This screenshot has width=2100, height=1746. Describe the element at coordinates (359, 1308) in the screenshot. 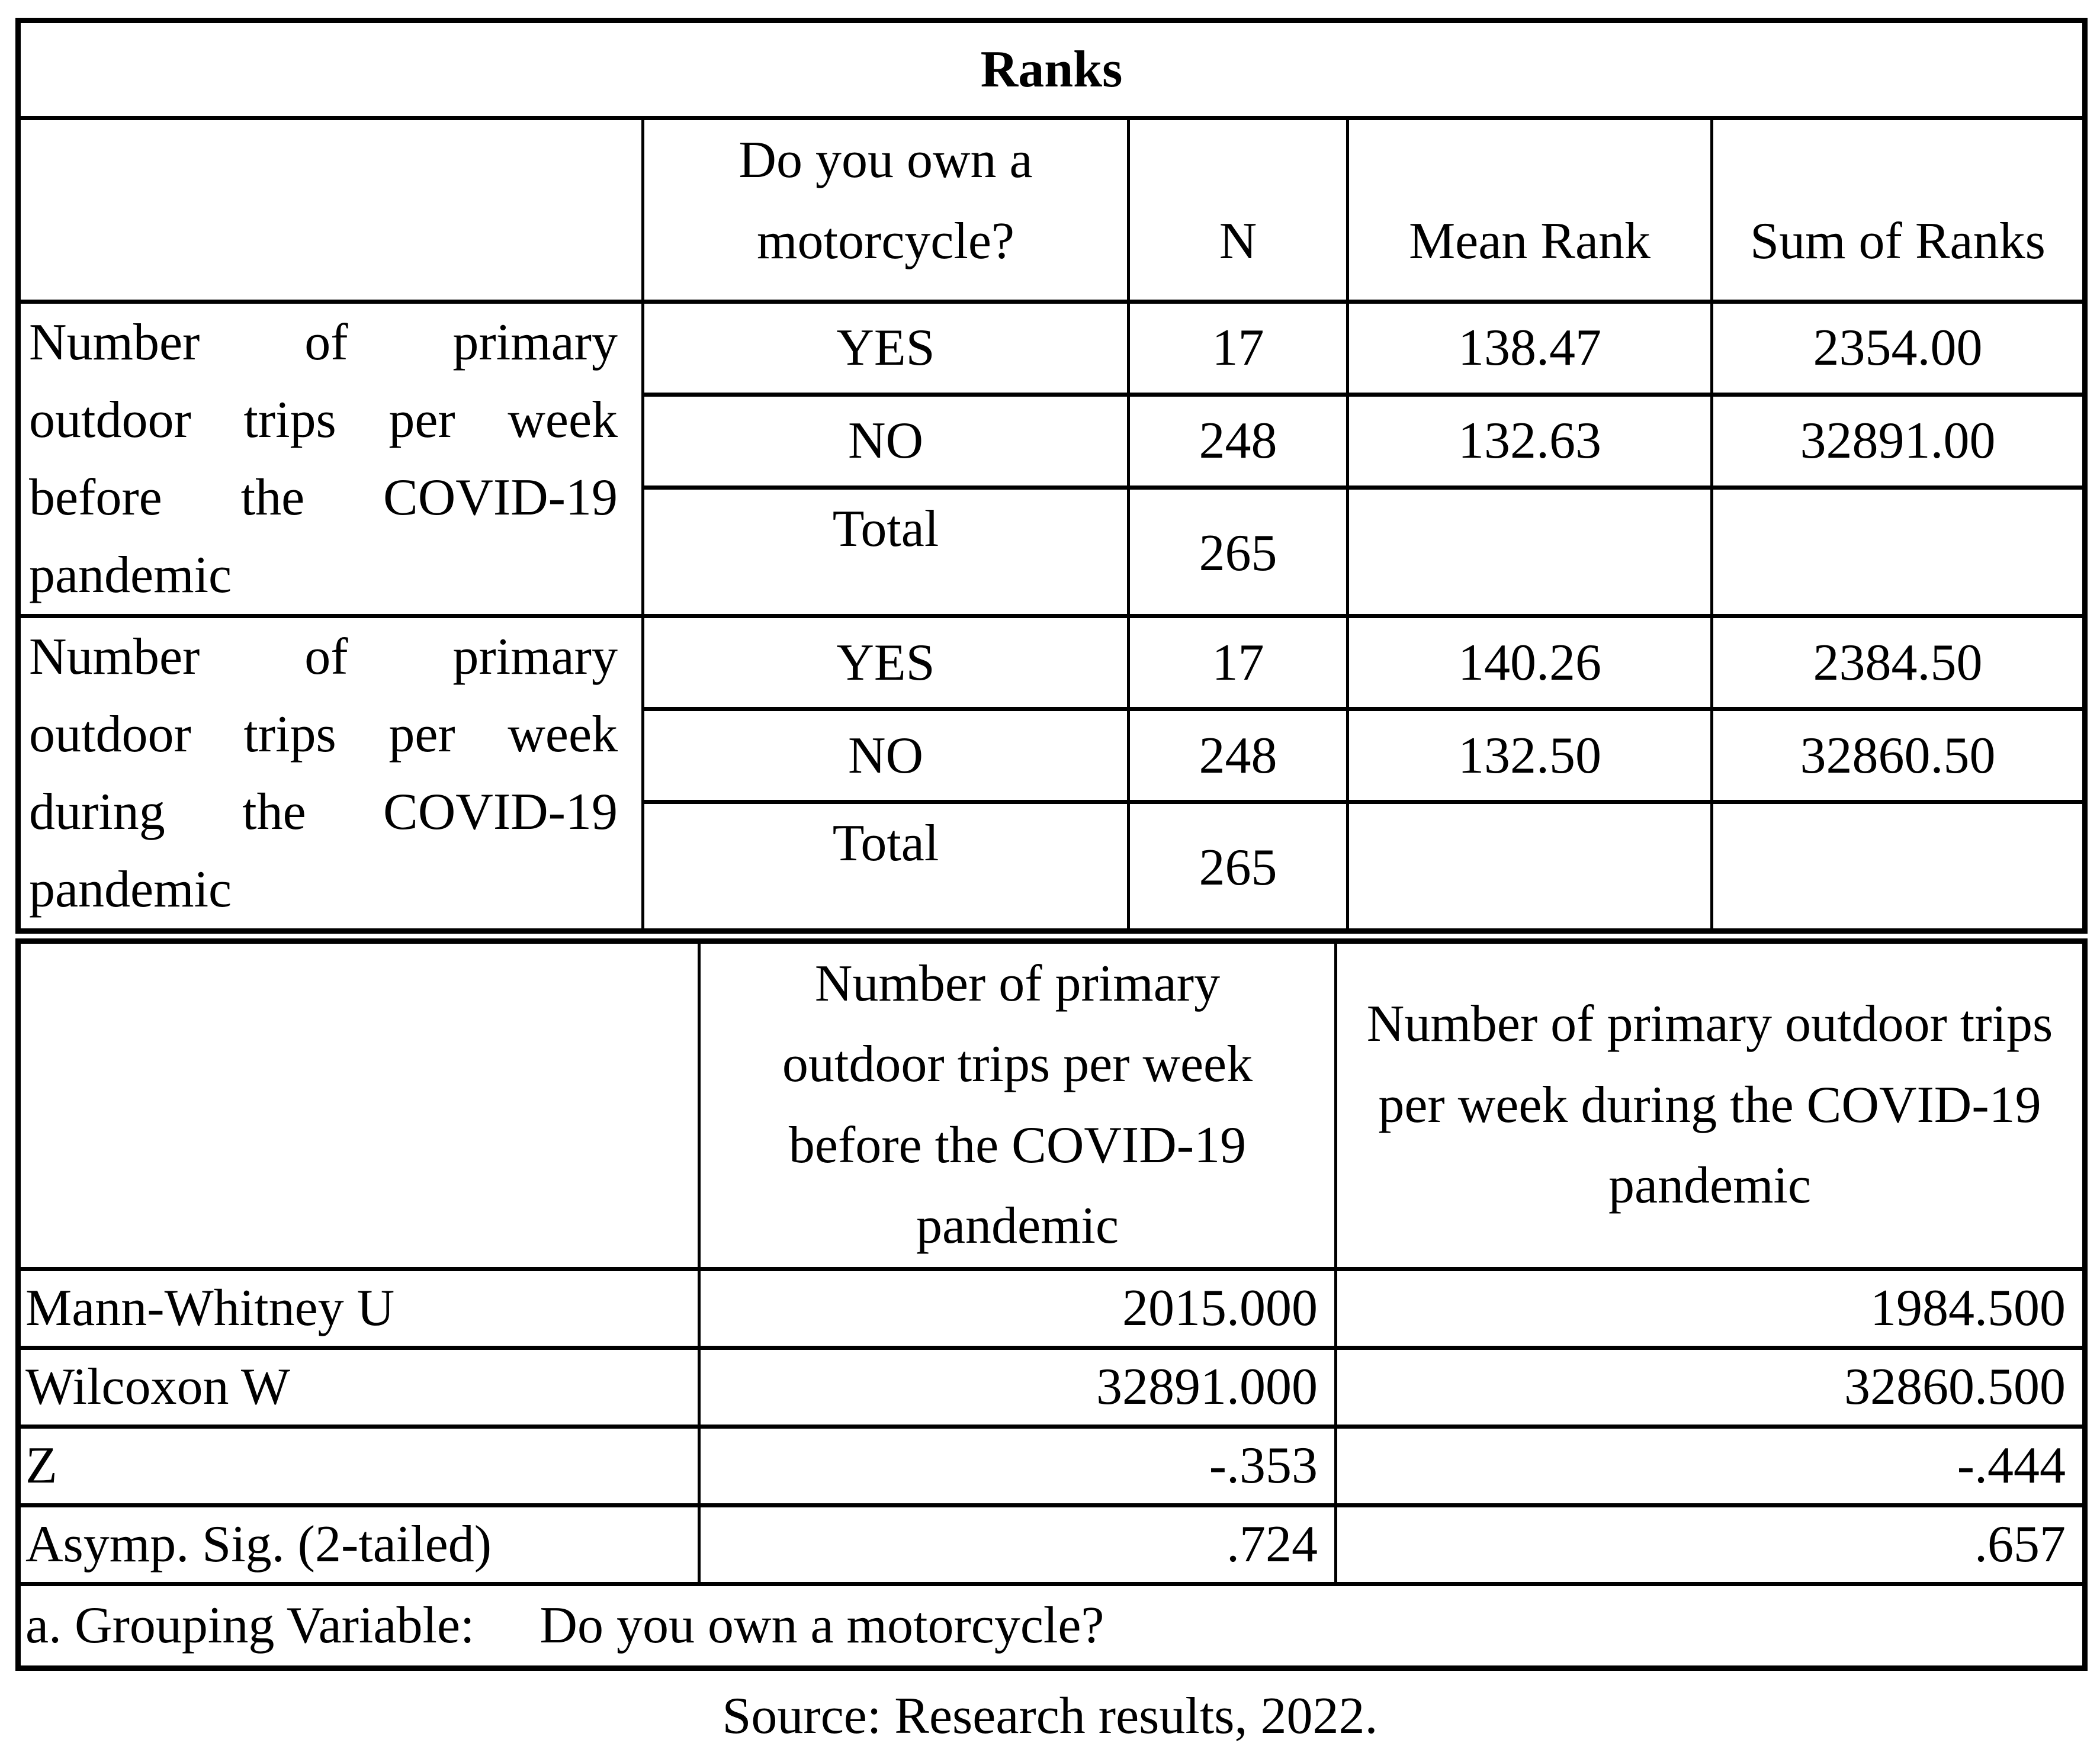

I see `stat-label-mann-whitney-u: Mann-Whitney U` at that location.